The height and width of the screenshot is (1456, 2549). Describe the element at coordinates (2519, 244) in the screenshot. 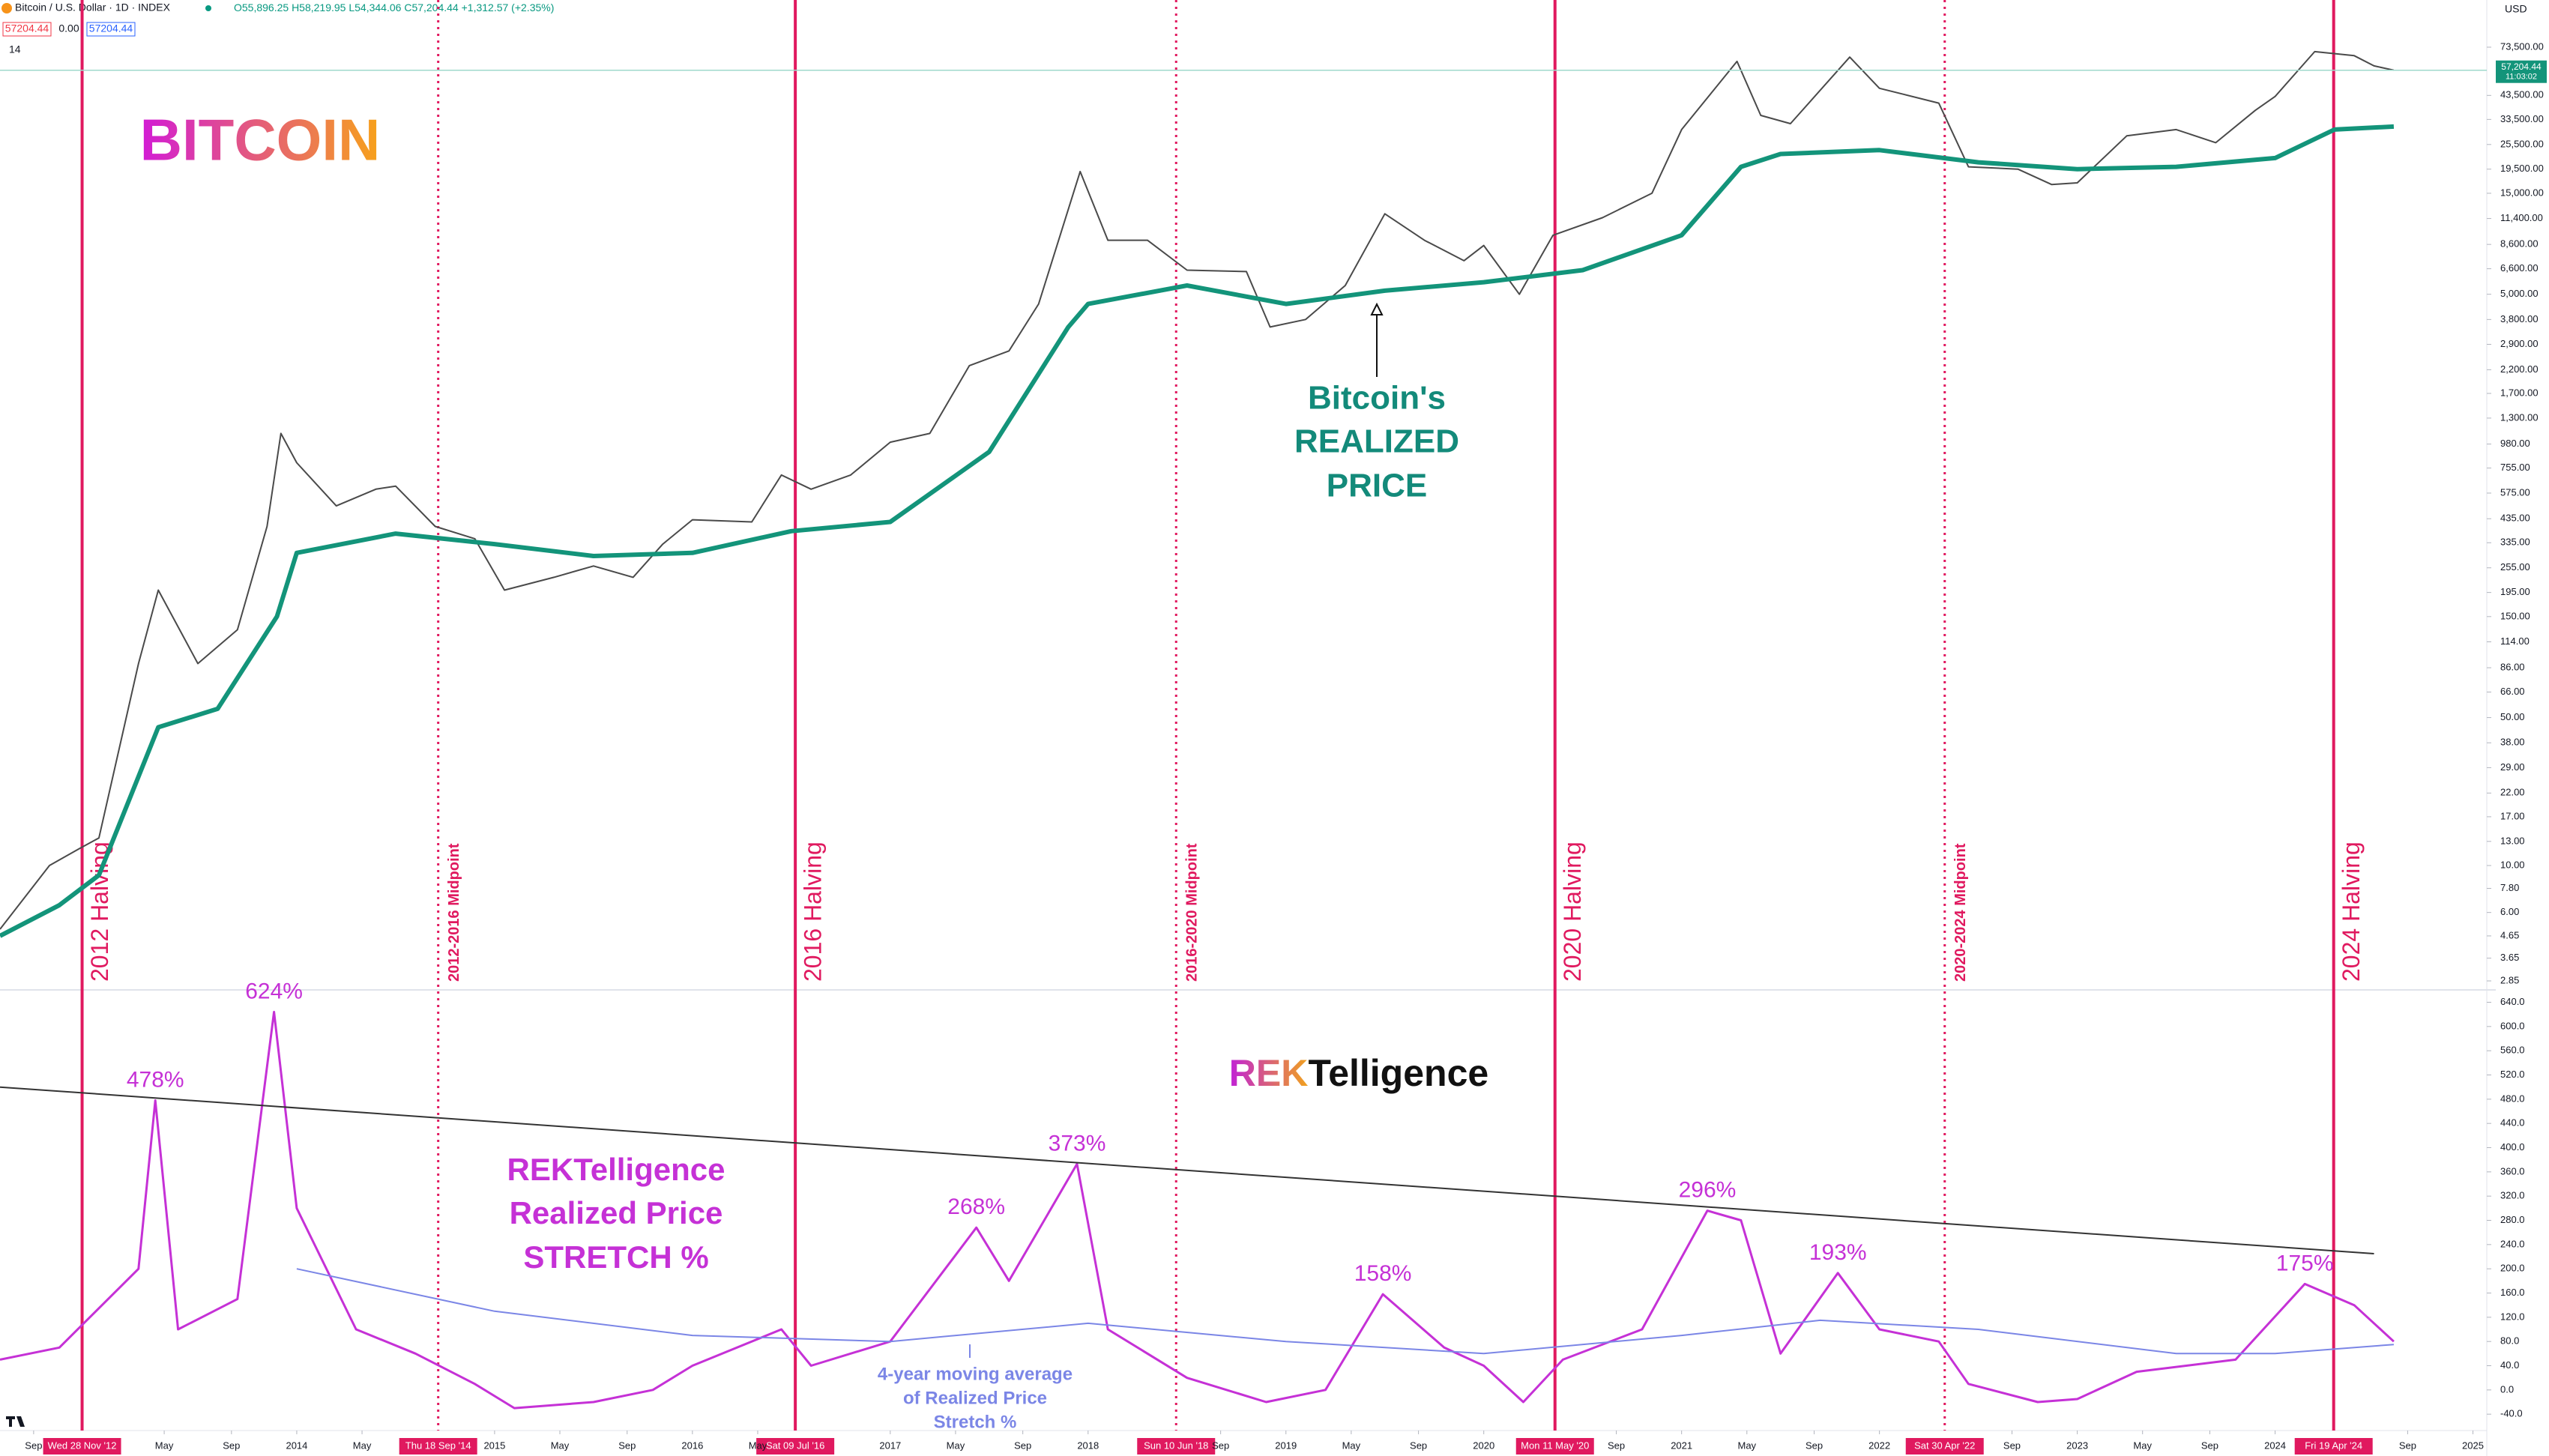

I see `y-tick-label: 8,600.00` at that location.